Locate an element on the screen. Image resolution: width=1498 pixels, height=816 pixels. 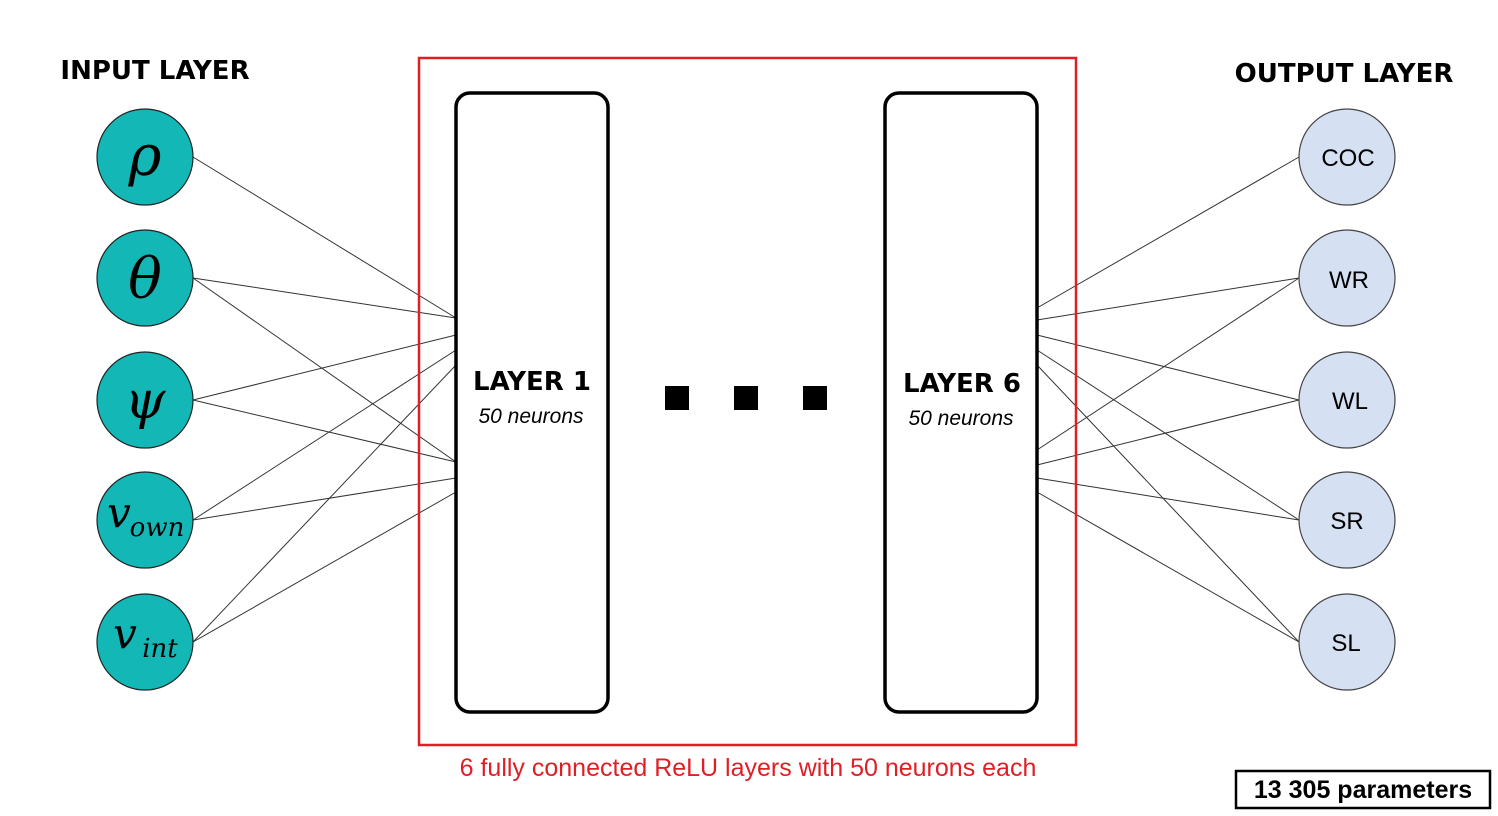
input-node-label: ψ is located at coordinates (146, 401).